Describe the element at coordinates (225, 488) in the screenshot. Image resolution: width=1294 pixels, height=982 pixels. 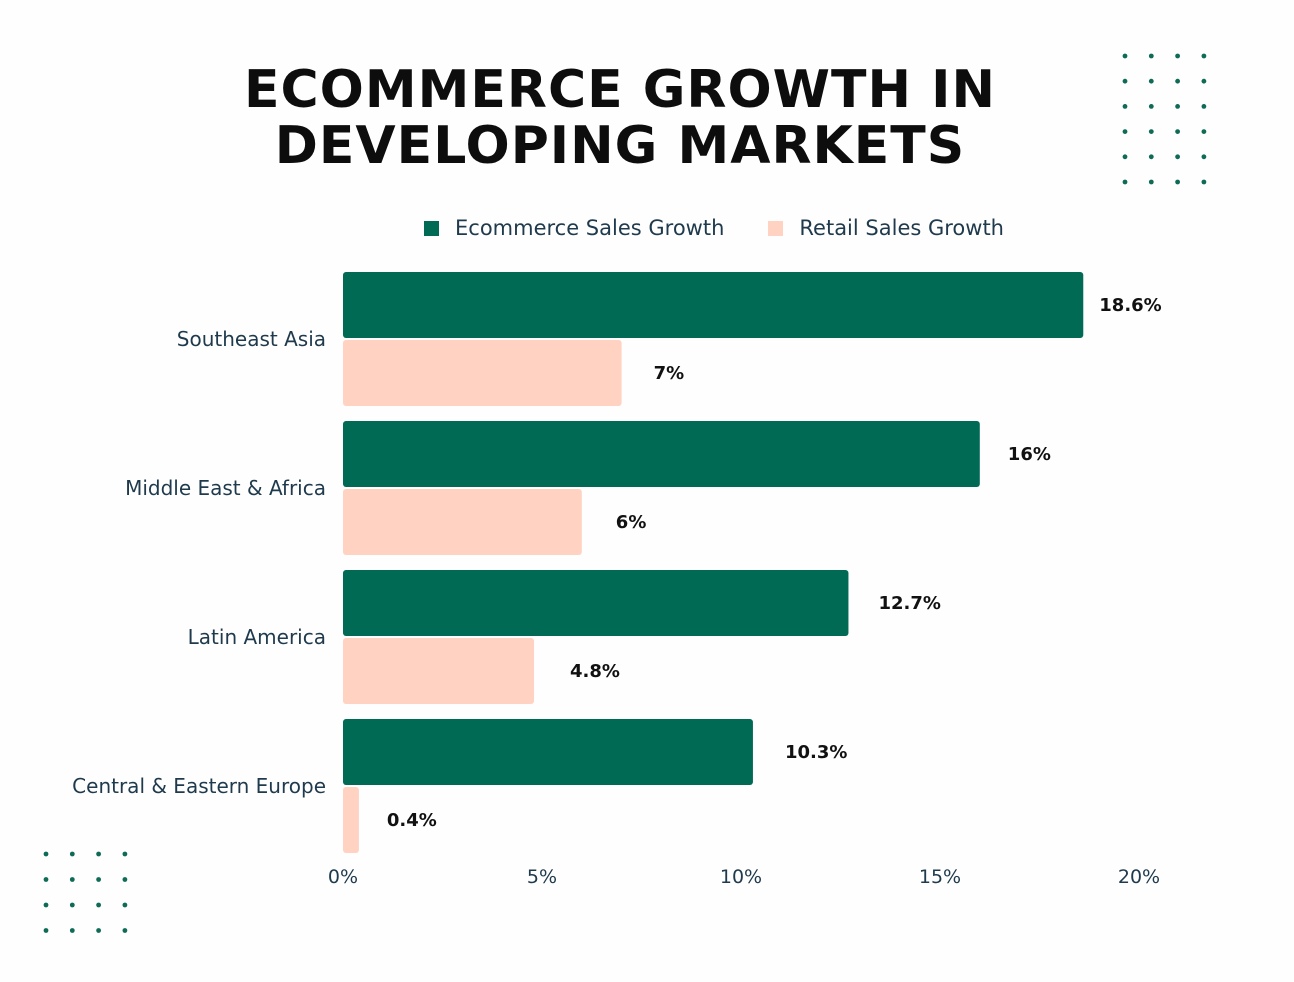
I see `category-label-middle-east-africa: Middle East & Africa` at that location.